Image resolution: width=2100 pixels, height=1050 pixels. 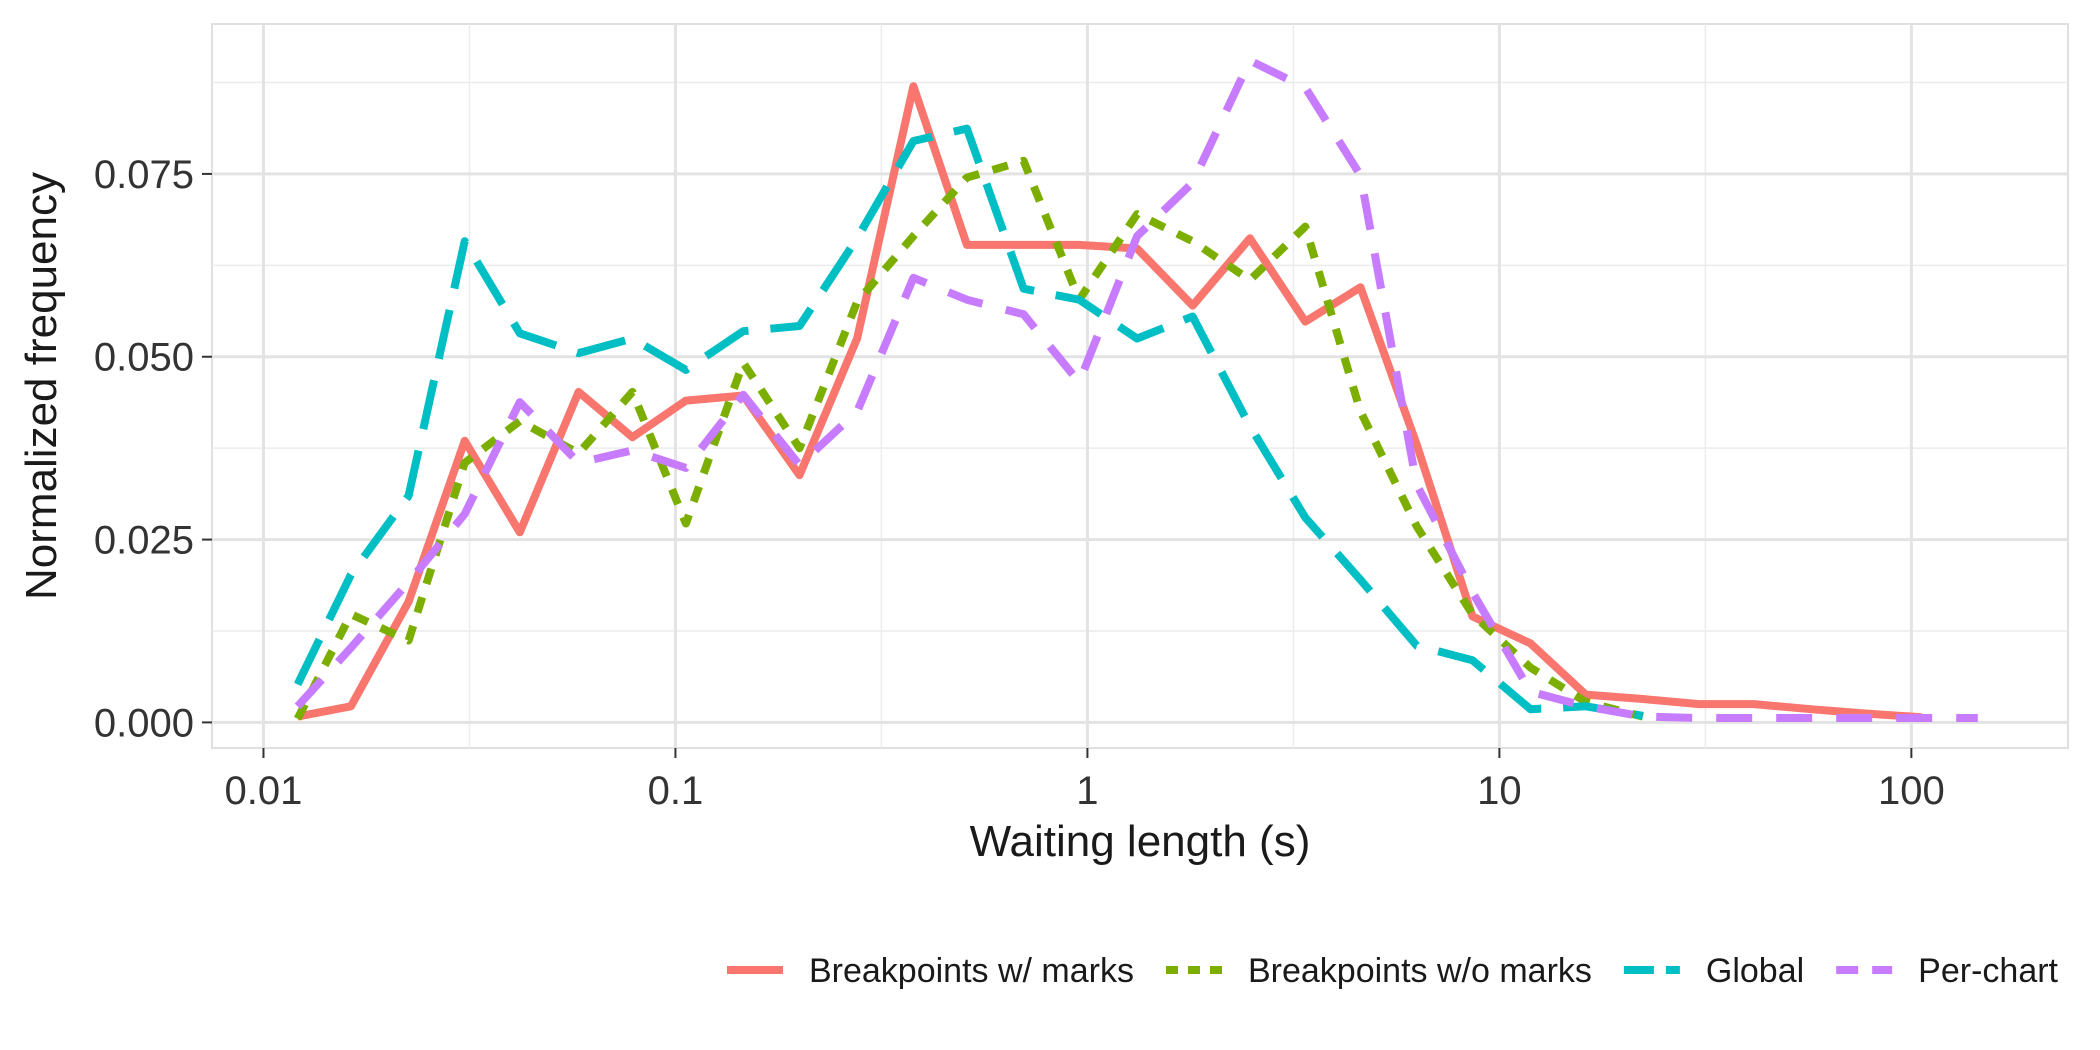 What do you see at coordinates (1140, 841) in the screenshot?
I see `x-axis-title: Waiting length (s)` at bounding box center [1140, 841].